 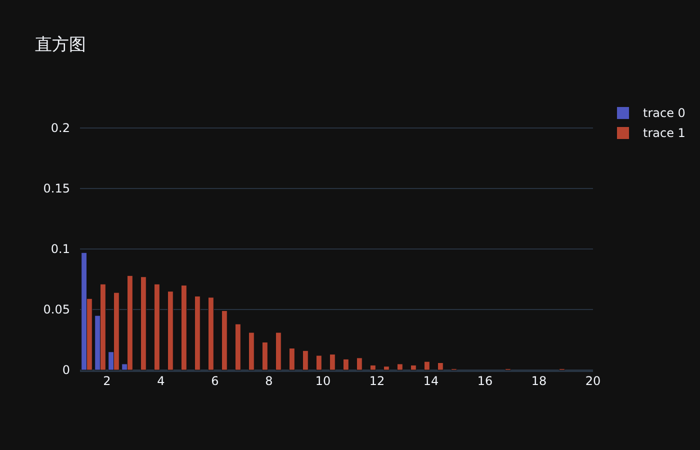 I want to click on x-tick-label: 8, so click(x=269, y=381).